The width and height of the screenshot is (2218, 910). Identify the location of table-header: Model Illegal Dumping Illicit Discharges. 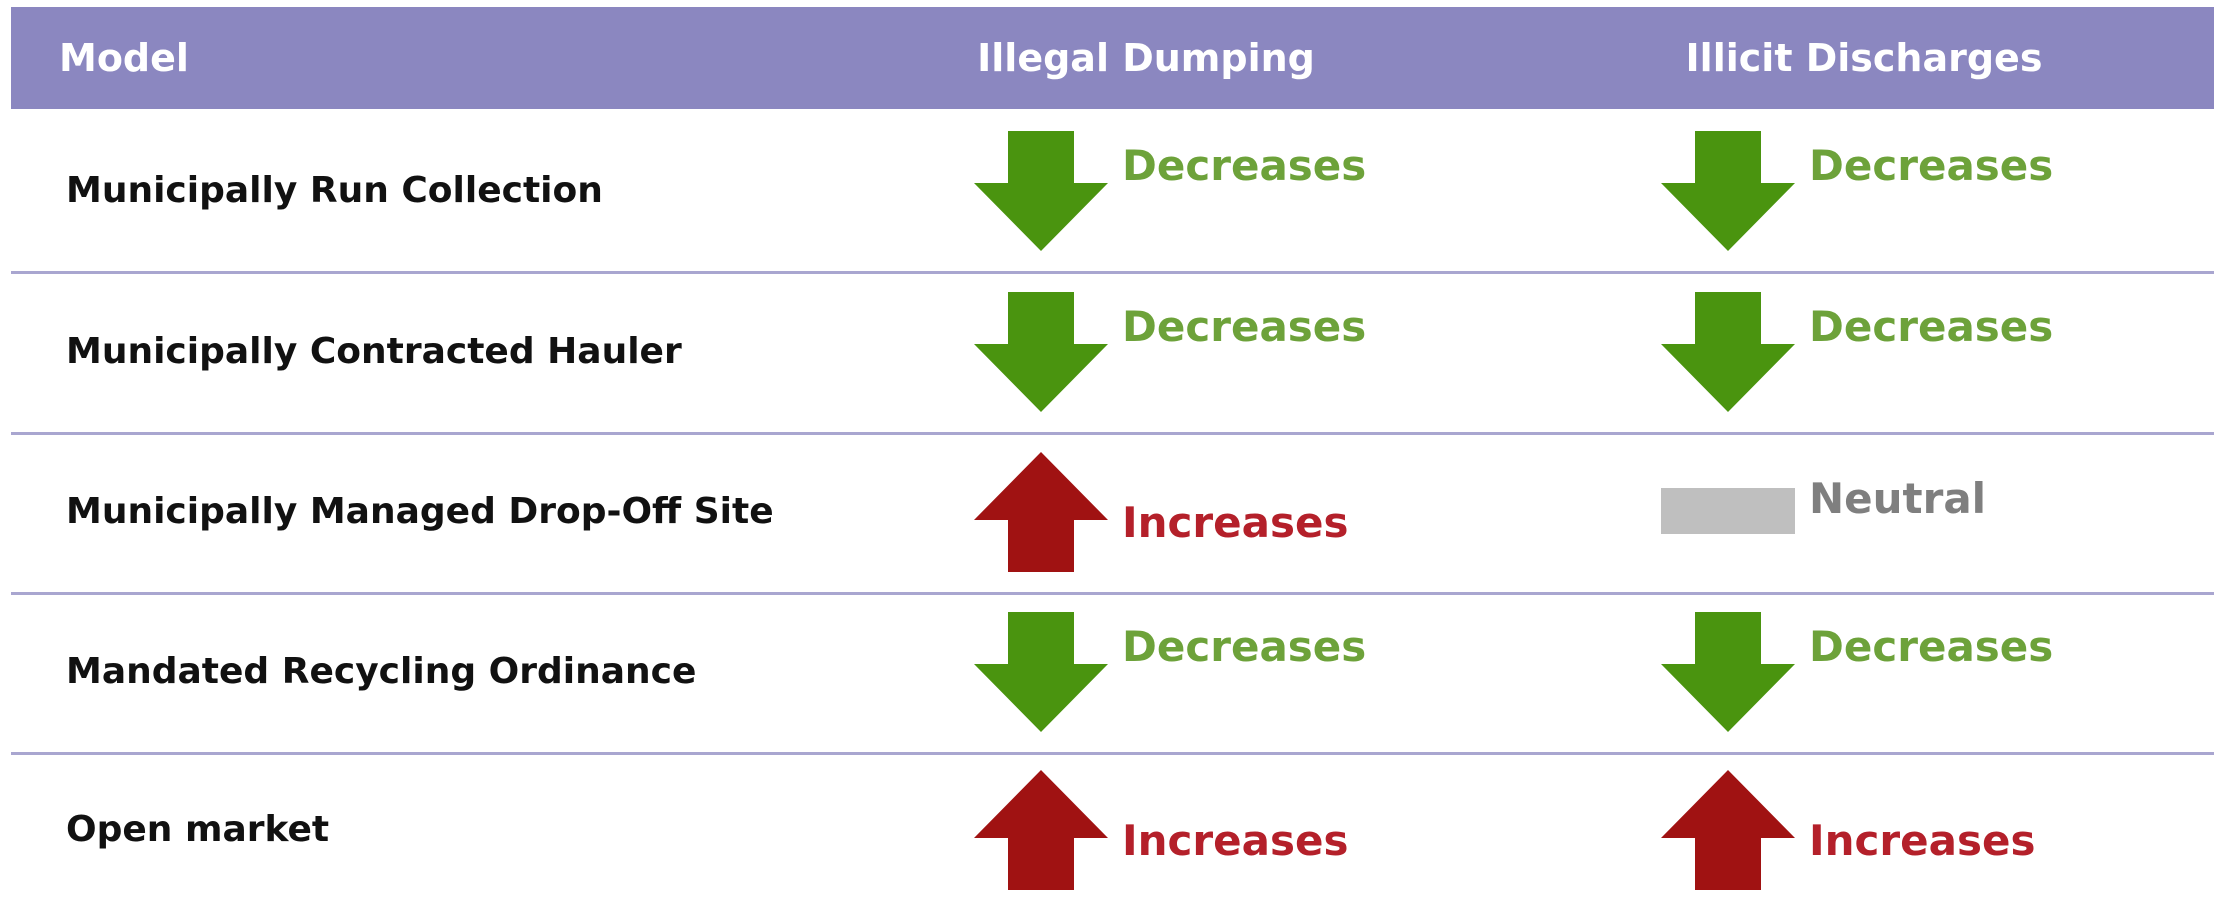
(1112, 58).